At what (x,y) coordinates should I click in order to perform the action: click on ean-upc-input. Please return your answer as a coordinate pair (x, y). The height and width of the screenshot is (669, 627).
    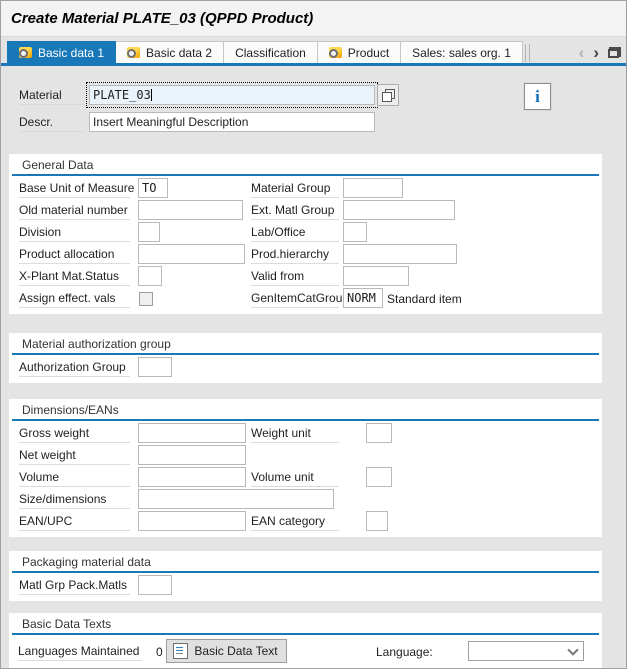
    Looking at the image, I should click on (192, 521).